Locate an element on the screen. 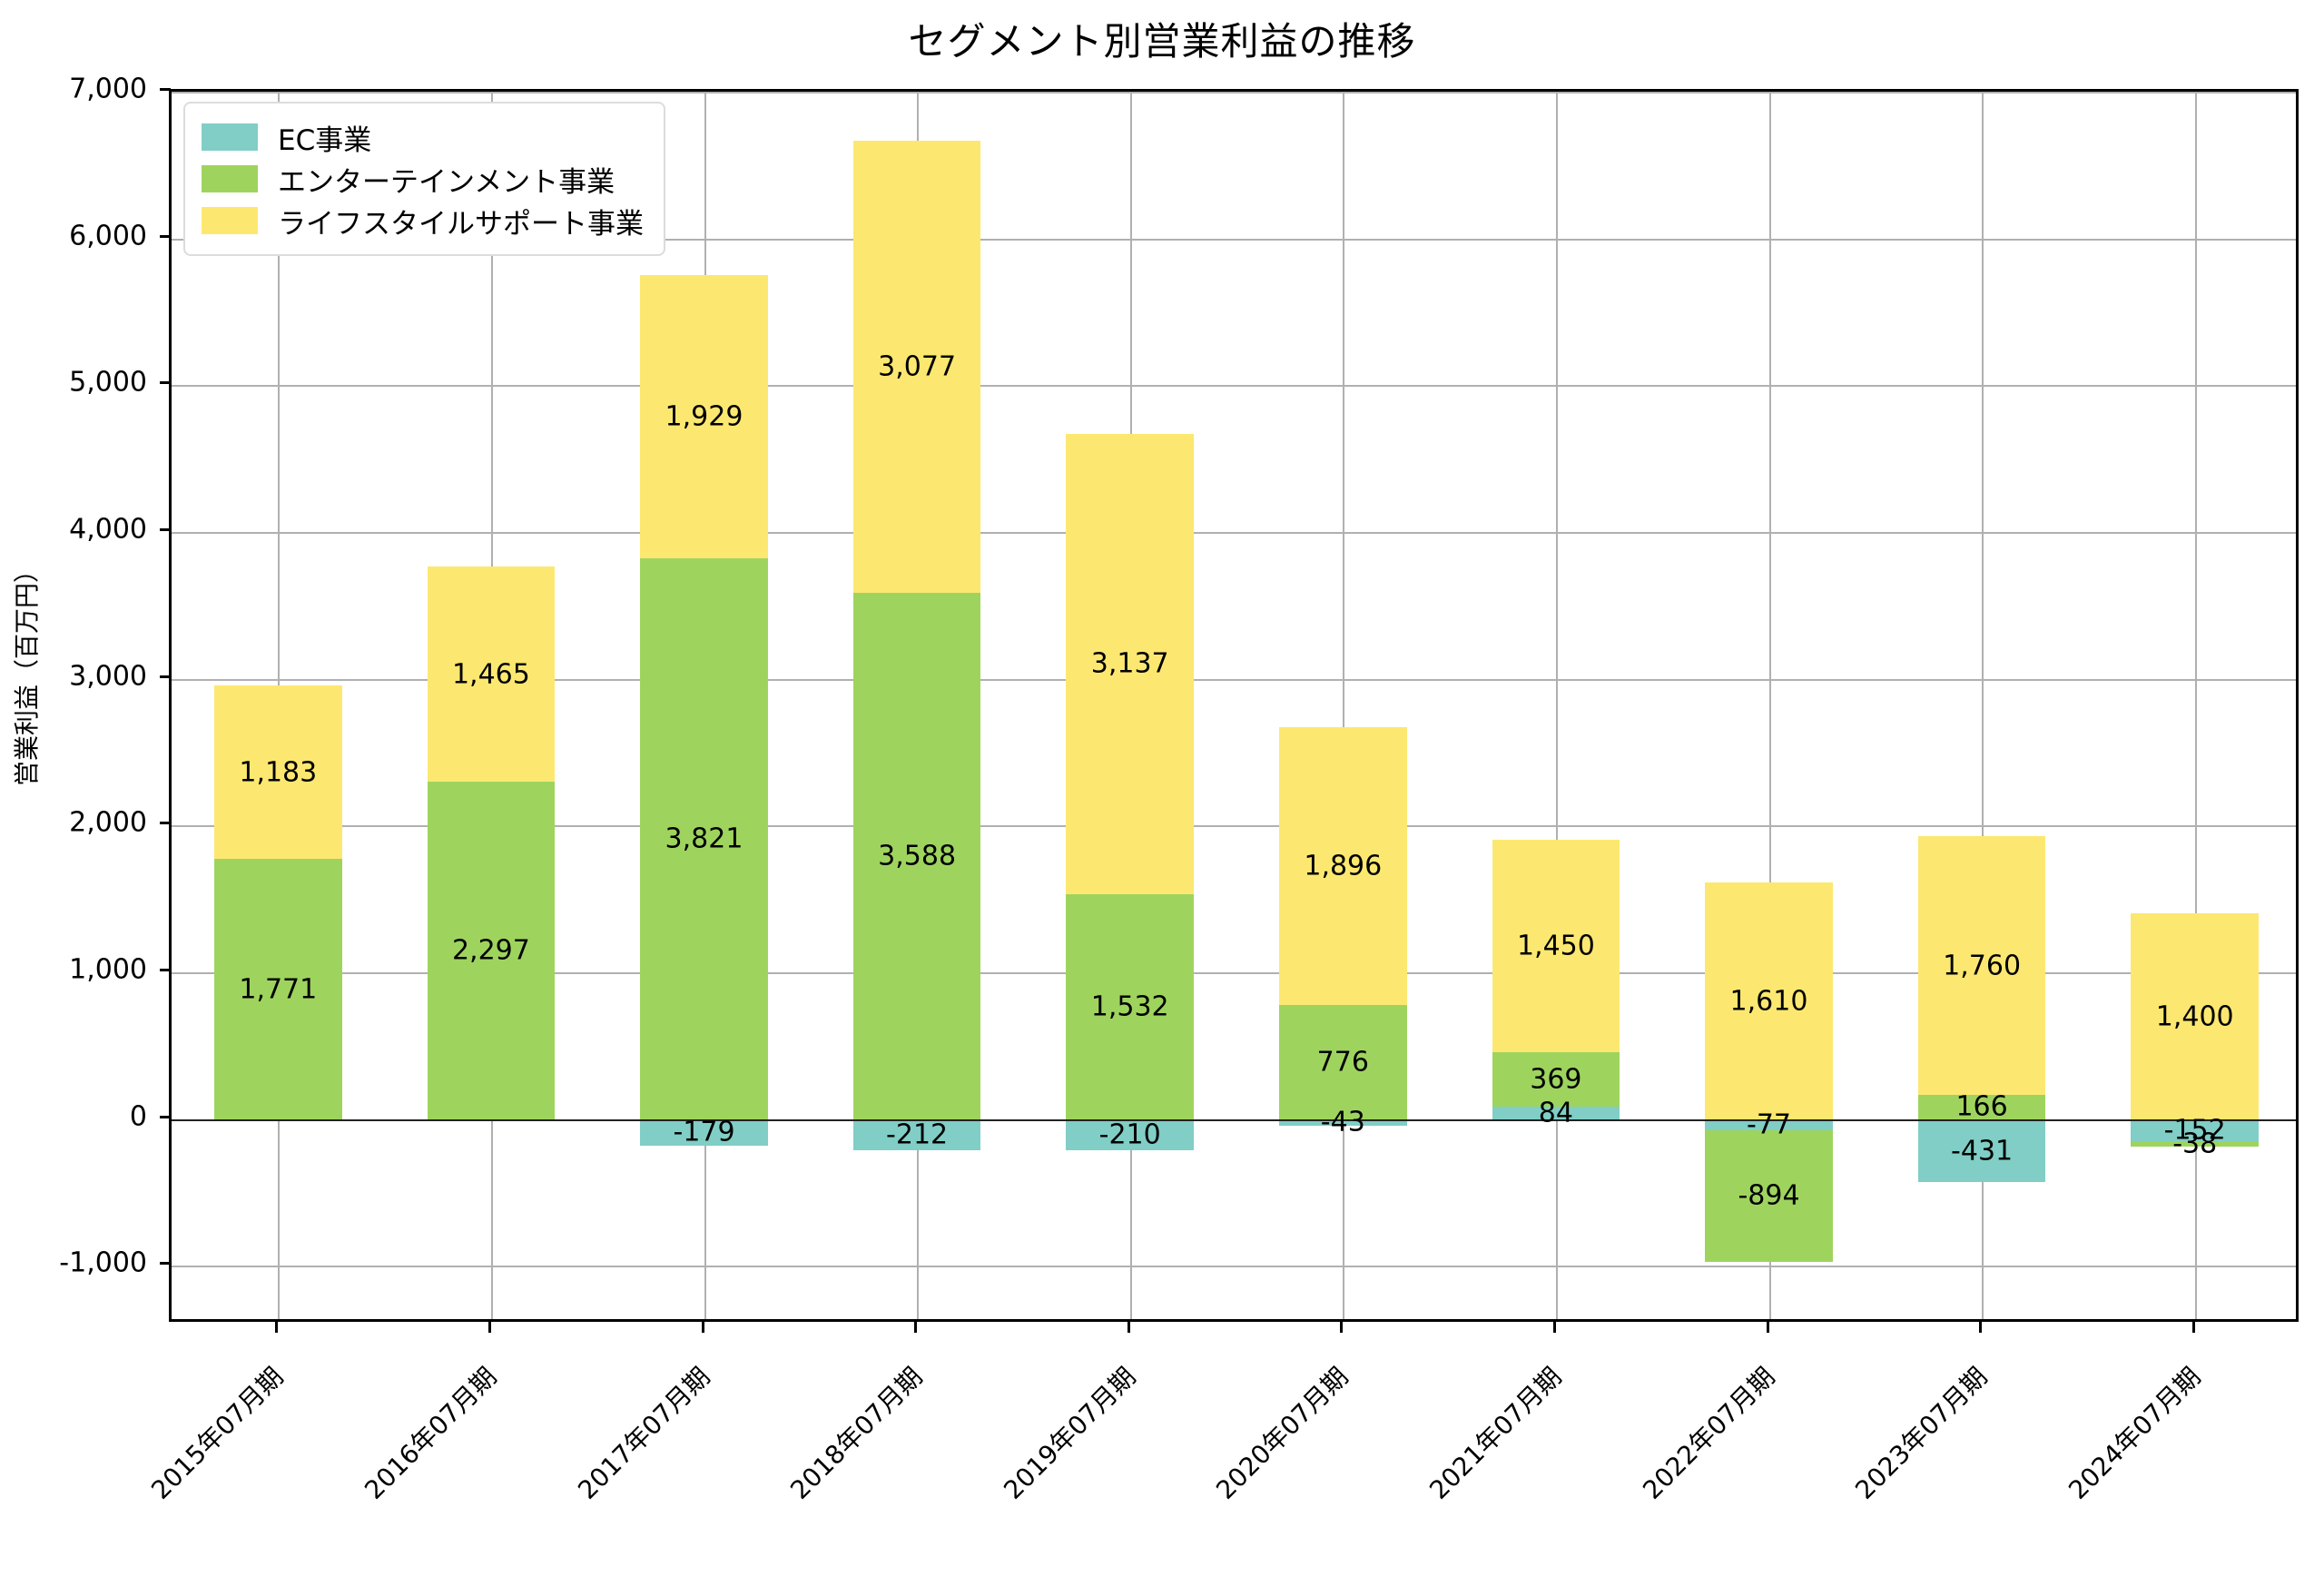 The width and height of the screenshot is (2324, 1596). legend-item-2: ライフスタイルサポート事業 is located at coordinates (423, 220).